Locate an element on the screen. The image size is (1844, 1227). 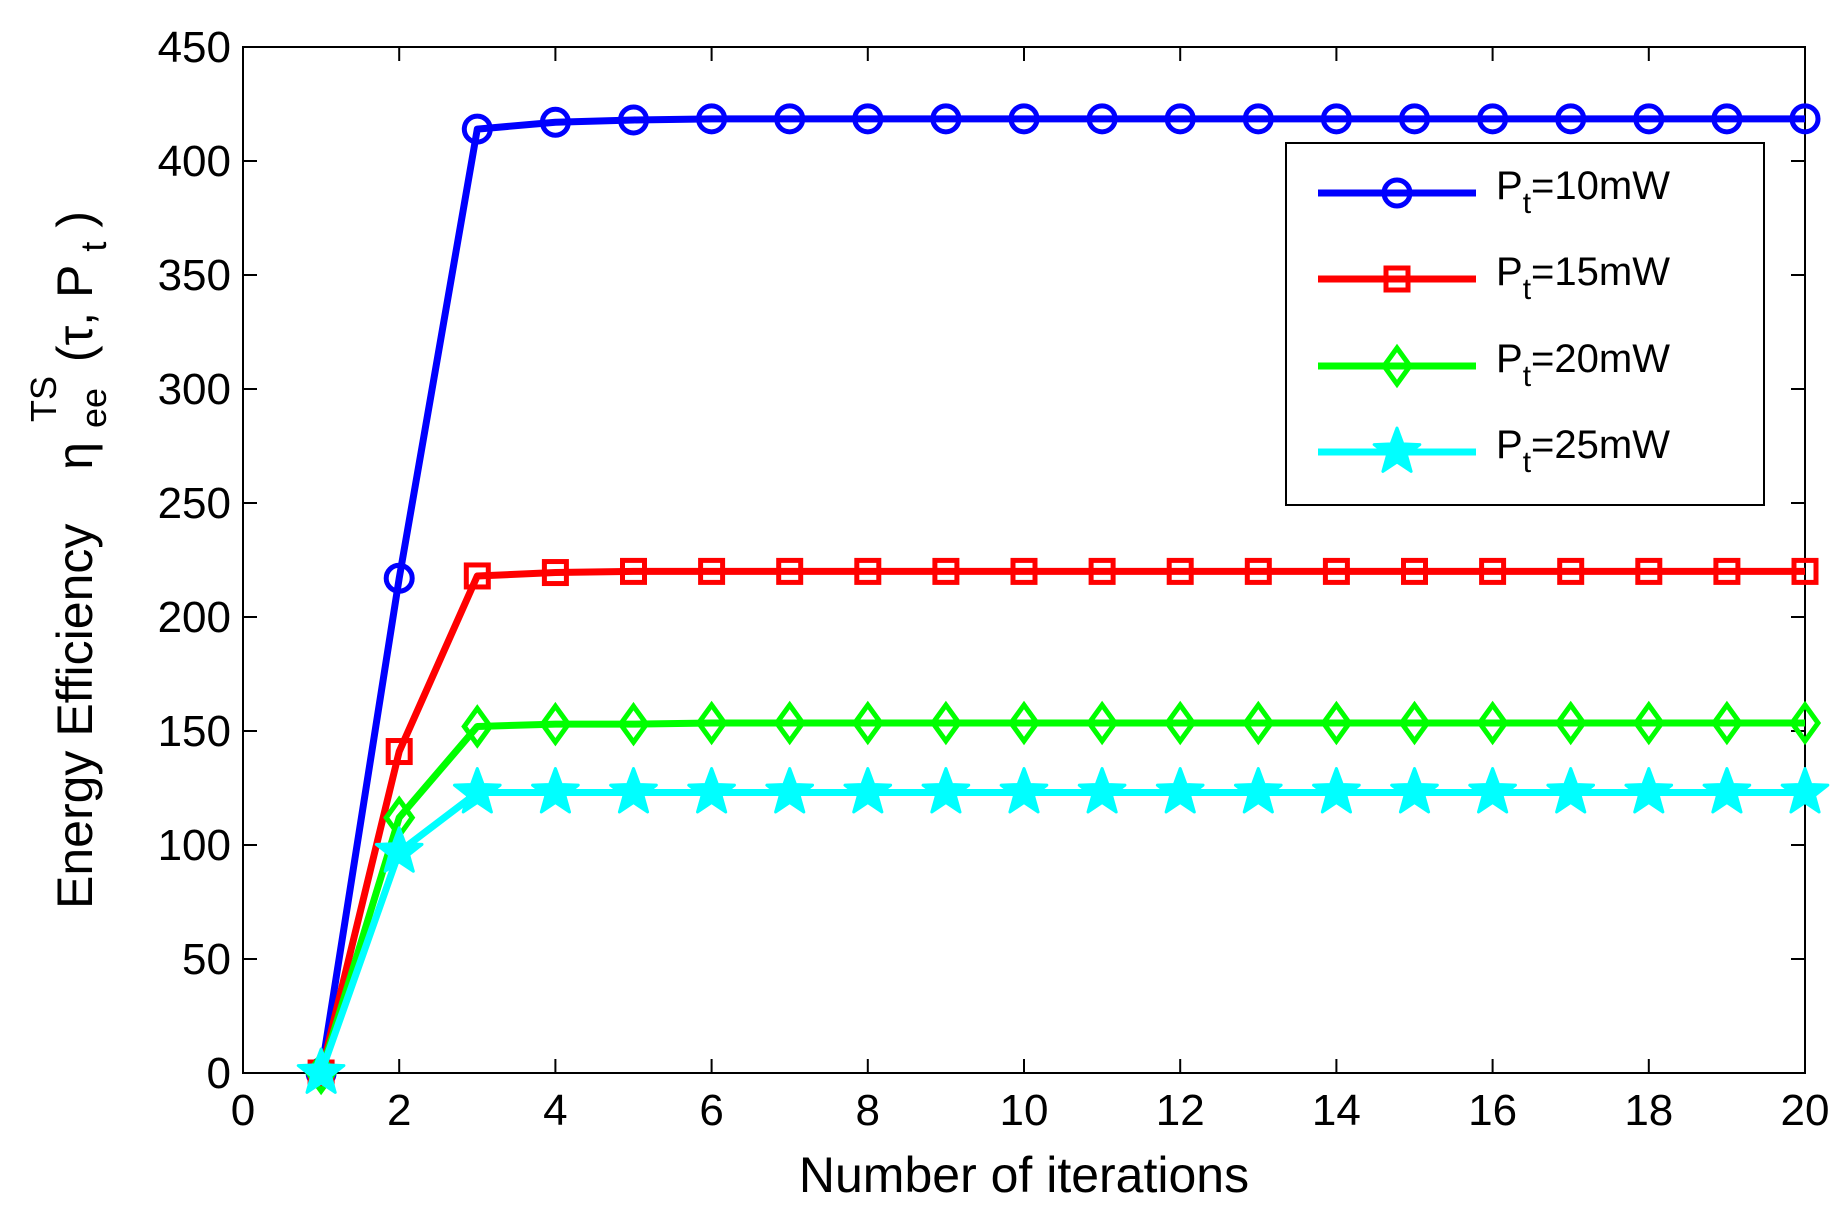
y-tick-label: 300 is located at coordinates (194, 389).